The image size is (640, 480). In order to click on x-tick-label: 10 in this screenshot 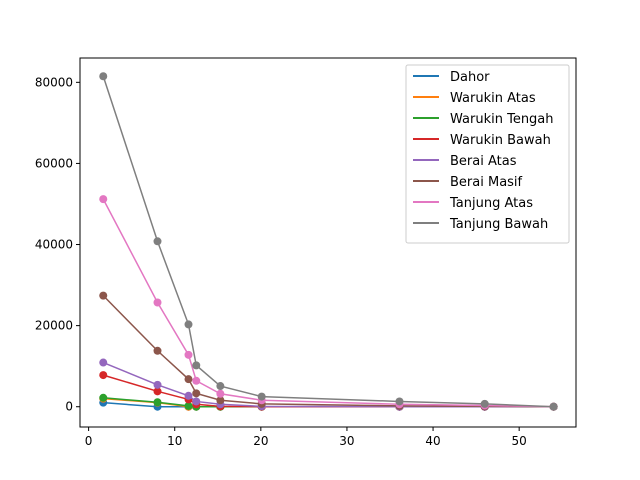, I will do `click(174, 441)`.